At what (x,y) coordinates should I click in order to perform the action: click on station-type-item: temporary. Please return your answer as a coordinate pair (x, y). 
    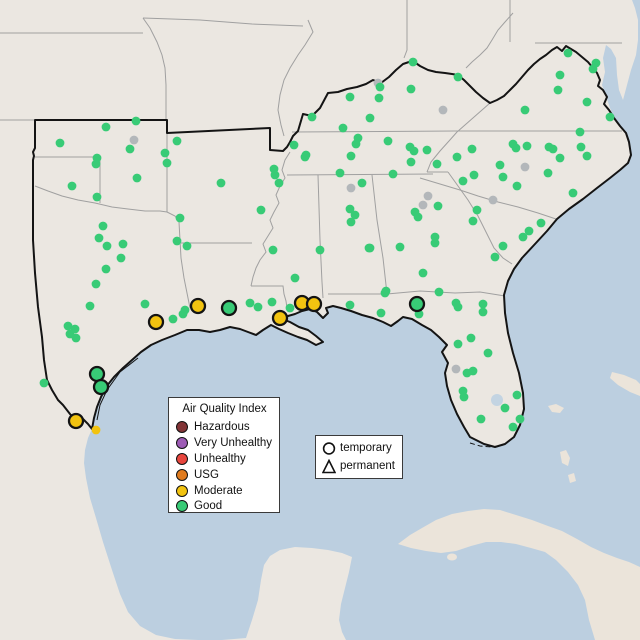
    Looking at the image, I should click on (360, 448).